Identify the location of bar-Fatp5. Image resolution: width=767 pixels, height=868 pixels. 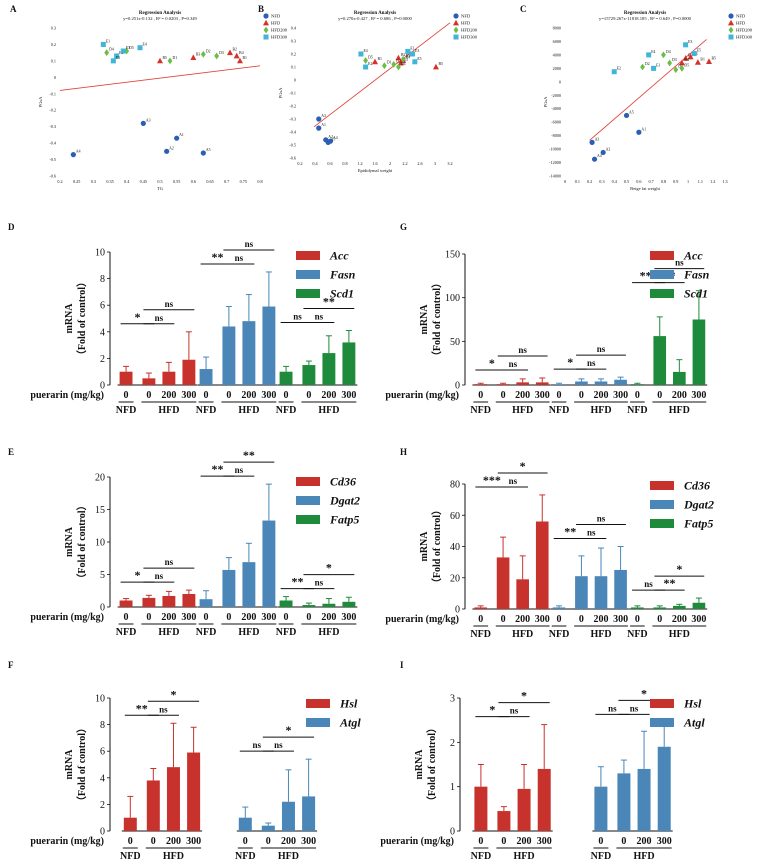
(637, 608).